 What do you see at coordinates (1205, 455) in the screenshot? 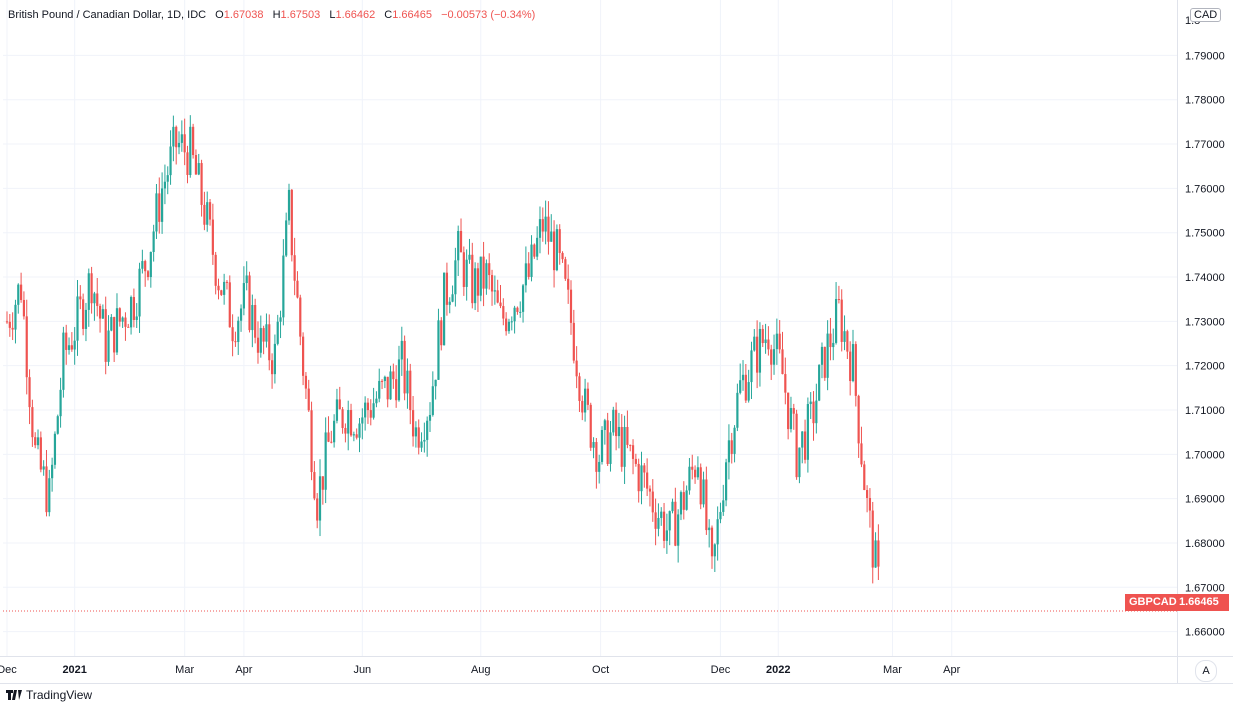
I see `y-tick-label: 1.70000` at bounding box center [1205, 455].